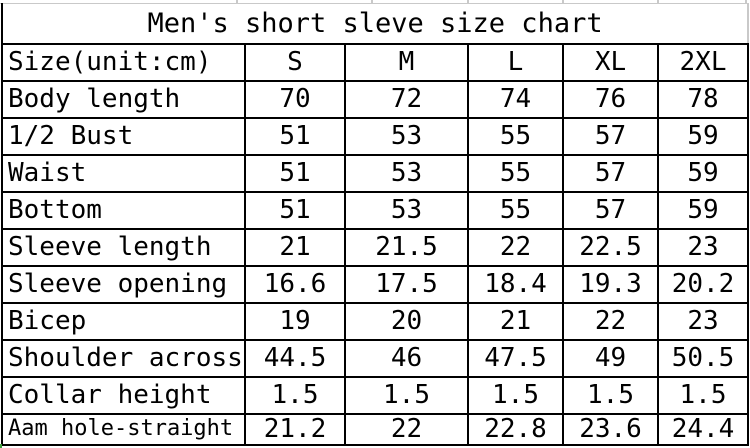 This screenshot has height=448, width=750. I want to click on table-cell: 74, so click(515, 99).